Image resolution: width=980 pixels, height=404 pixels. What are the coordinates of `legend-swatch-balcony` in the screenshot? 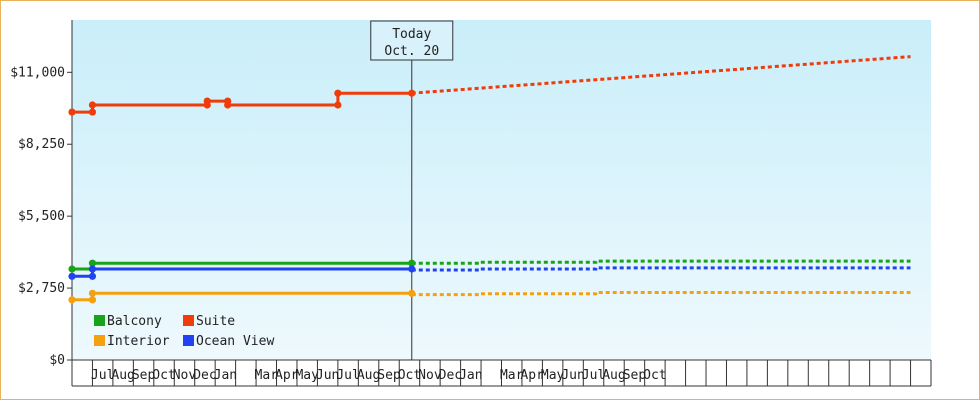 It's located at (99, 320).